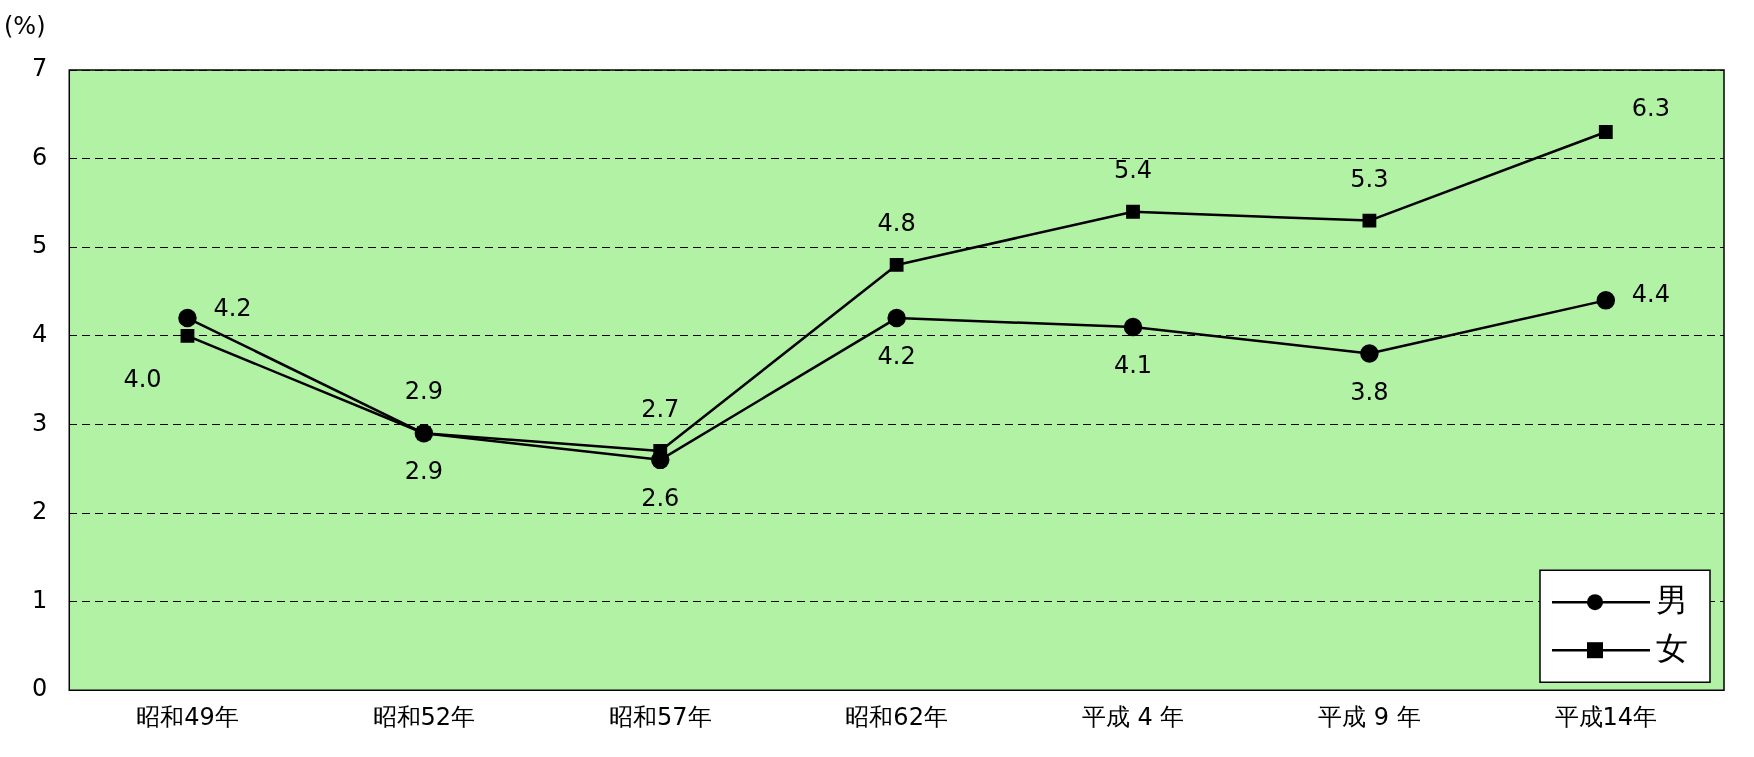 The image size is (1754, 757). Describe the element at coordinates (39, 422) in the screenshot. I see `y-tick-label: 3` at that location.